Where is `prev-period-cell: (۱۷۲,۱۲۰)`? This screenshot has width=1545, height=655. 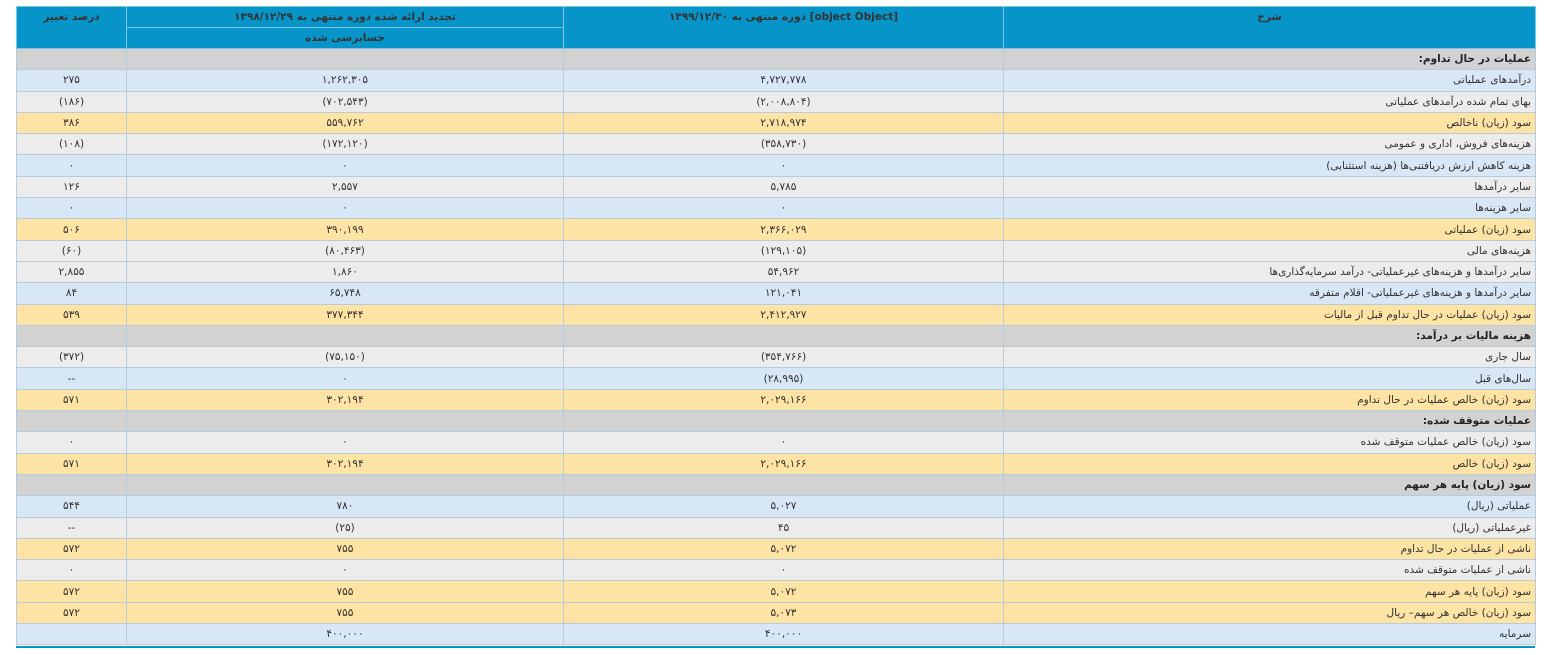
prev-period-cell: (۱۷۲,۱۲۰) is located at coordinates (345, 144).